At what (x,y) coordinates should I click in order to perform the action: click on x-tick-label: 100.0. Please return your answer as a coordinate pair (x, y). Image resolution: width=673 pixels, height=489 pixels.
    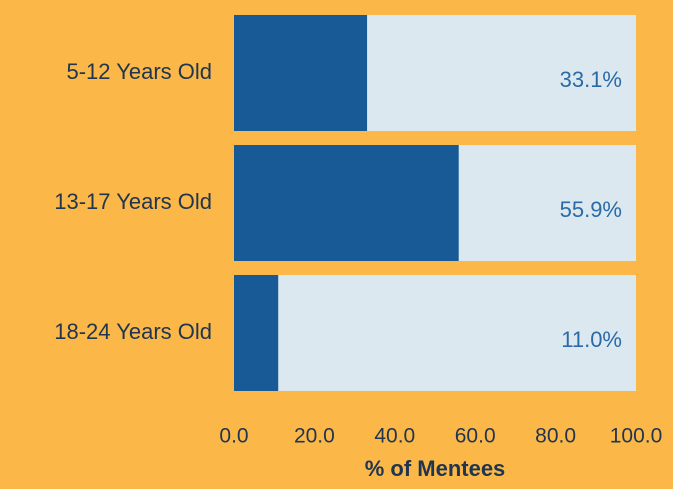
    Looking at the image, I should click on (636, 436).